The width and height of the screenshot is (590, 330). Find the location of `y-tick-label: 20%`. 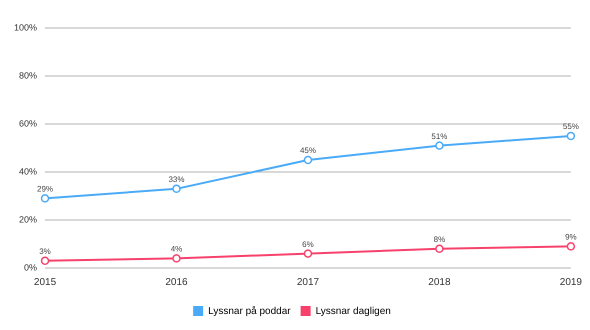

y-tick-label: 20% is located at coordinates (28, 219).